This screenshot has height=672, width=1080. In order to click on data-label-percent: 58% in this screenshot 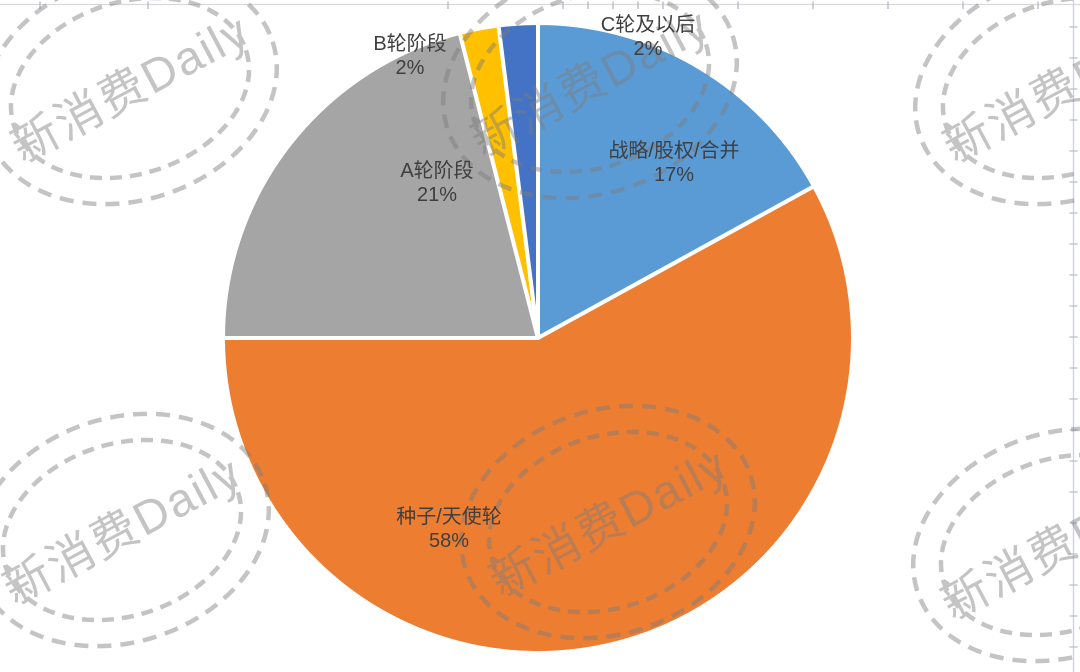, I will do `click(449, 541)`.